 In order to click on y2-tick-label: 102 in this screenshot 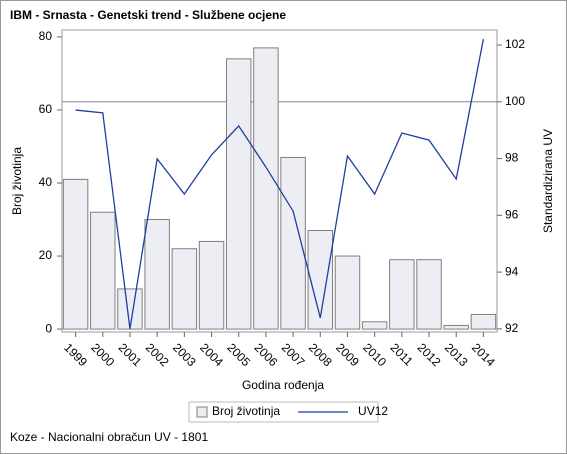, I will do `click(515, 44)`.